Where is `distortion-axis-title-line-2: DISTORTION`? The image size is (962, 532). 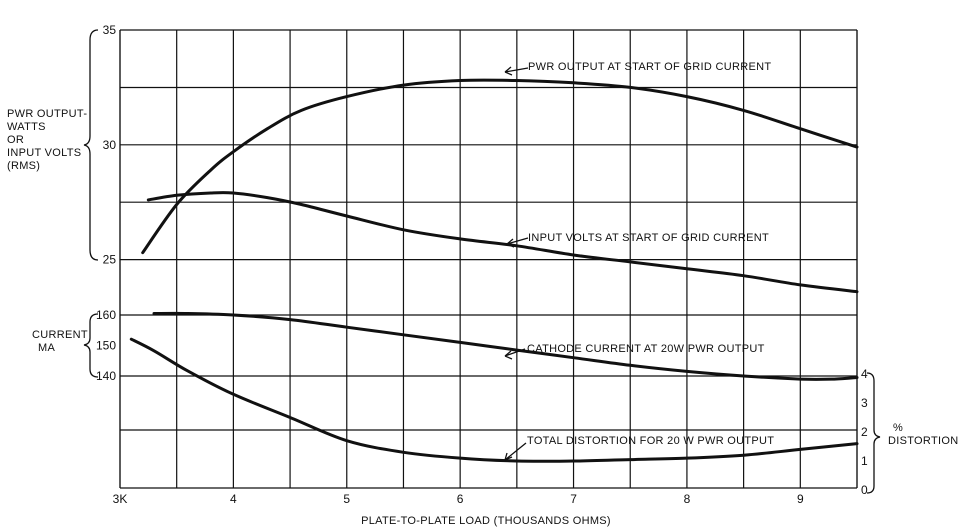 distortion-axis-title-line-2: DISTORTION is located at coordinates (923, 441).